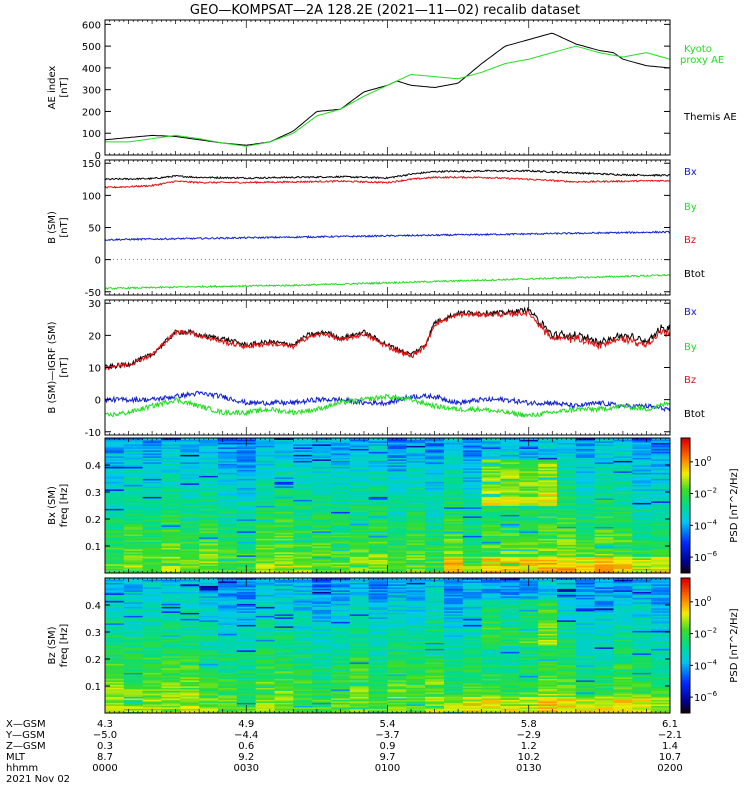 The width and height of the screenshot is (750, 800). Describe the element at coordinates (706, 525) in the screenshot. I see `colorbar-tick-label: 10−4` at that location.